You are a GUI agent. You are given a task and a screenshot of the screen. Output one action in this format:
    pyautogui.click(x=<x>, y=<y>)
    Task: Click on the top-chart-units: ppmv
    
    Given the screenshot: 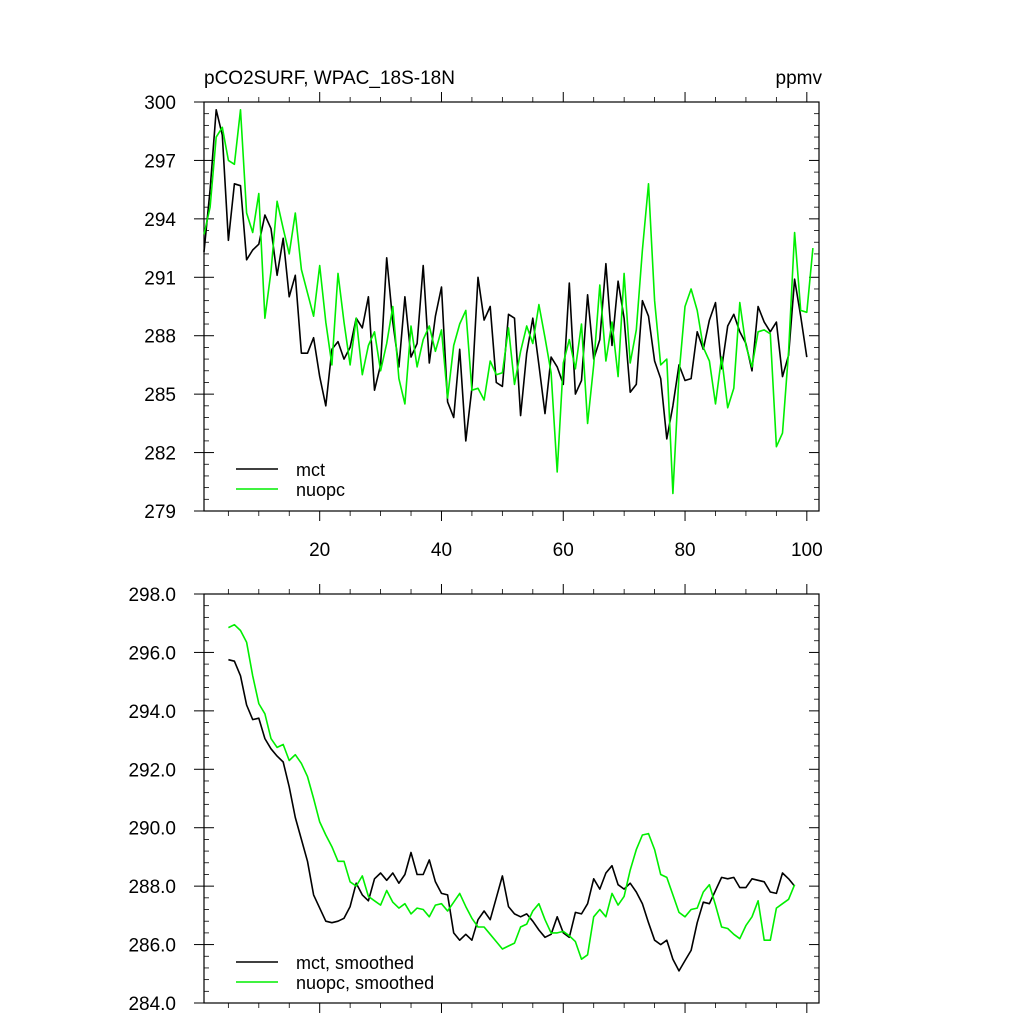 What is the action you would take?
    pyautogui.click(x=799, y=78)
    